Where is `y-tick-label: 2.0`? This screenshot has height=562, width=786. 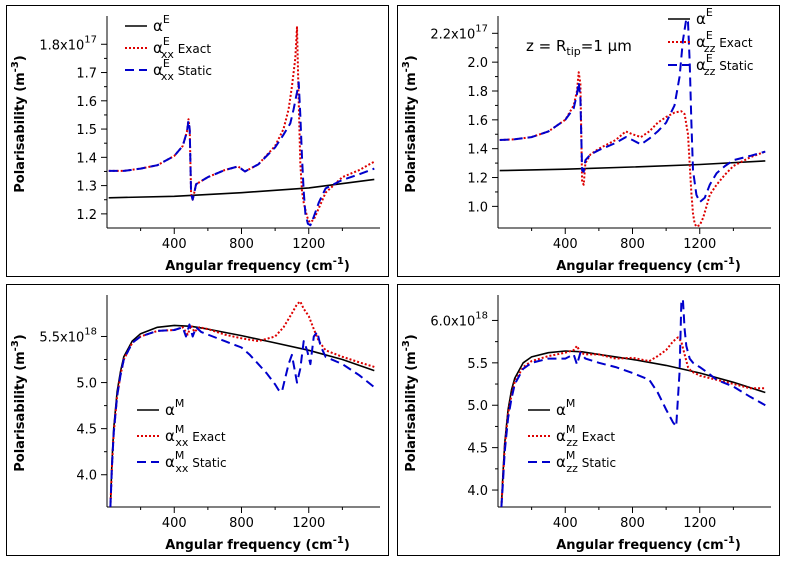 y-tick-label: 2.0 is located at coordinates (477, 63).